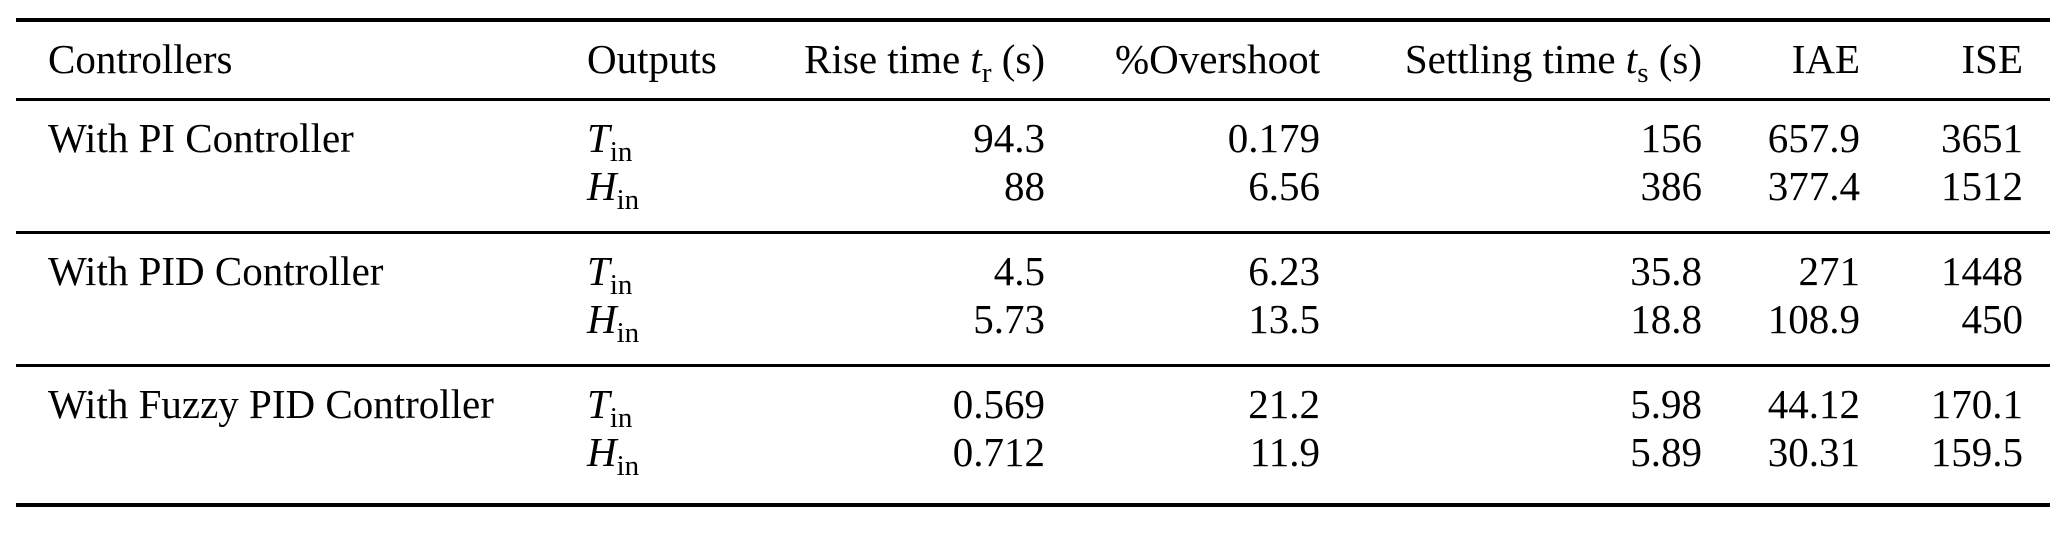 The image size is (2067, 533). What do you see at coordinates (1813, 138) in the screenshot?
I see `cell-iae: 657.9` at bounding box center [1813, 138].